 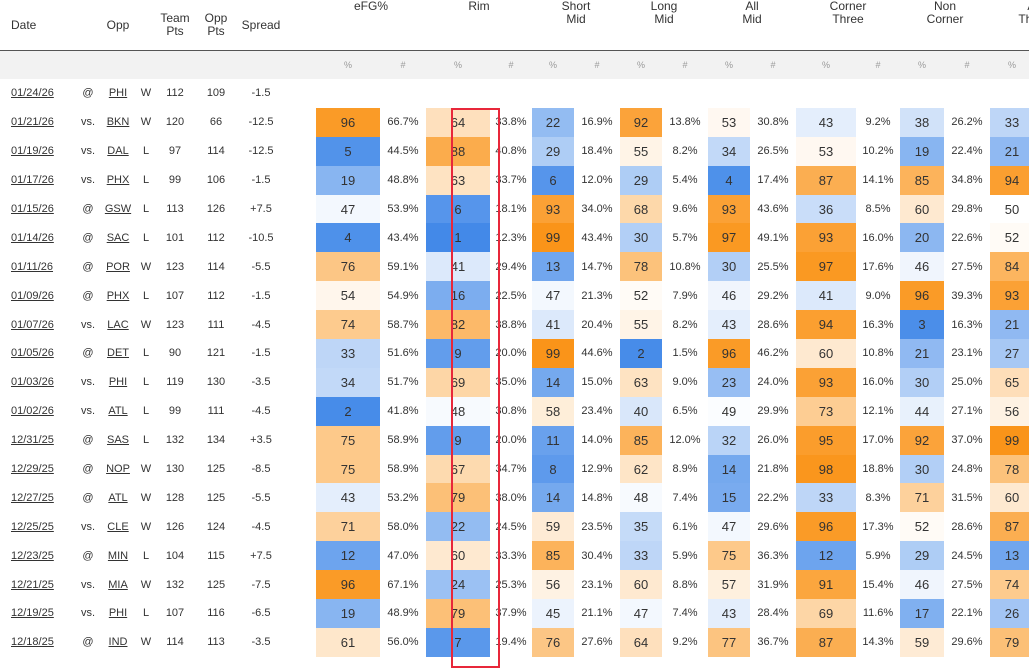 What do you see at coordinates (261, 613) in the screenshot?
I see `spread-cell: -6.5` at bounding box center [261, 613].